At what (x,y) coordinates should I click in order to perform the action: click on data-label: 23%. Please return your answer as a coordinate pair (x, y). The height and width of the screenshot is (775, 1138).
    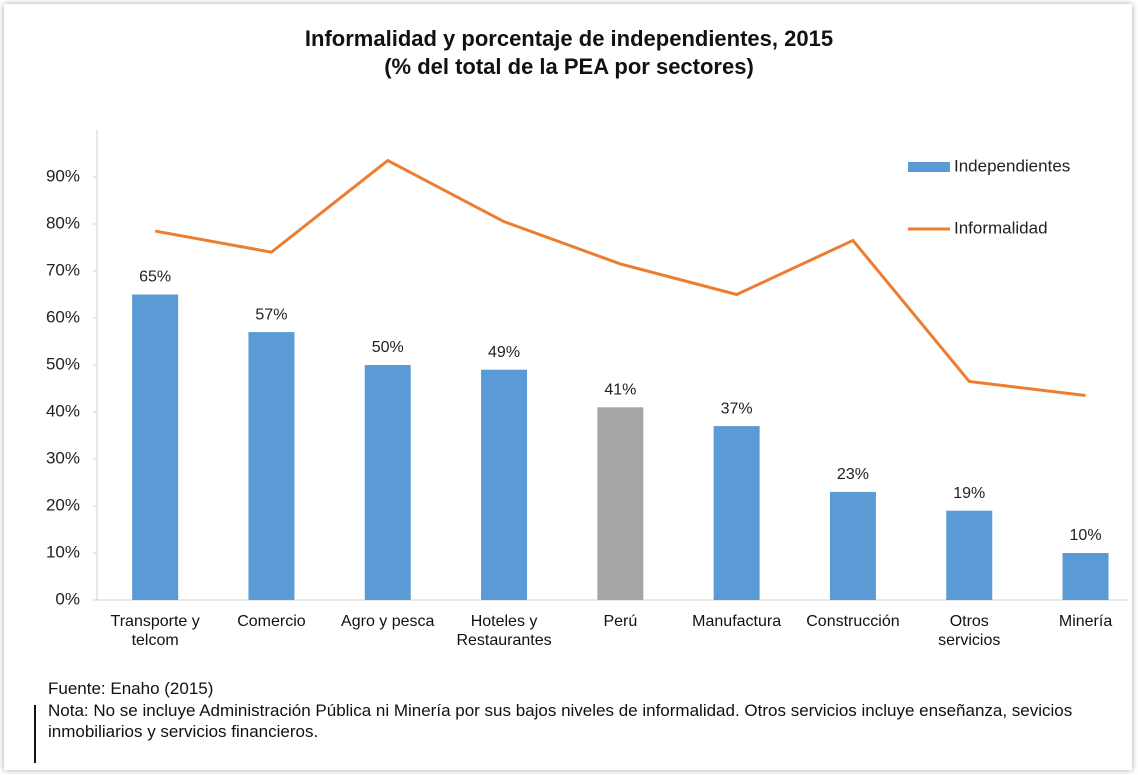
    Looking at the image, I should click on (853, 474).